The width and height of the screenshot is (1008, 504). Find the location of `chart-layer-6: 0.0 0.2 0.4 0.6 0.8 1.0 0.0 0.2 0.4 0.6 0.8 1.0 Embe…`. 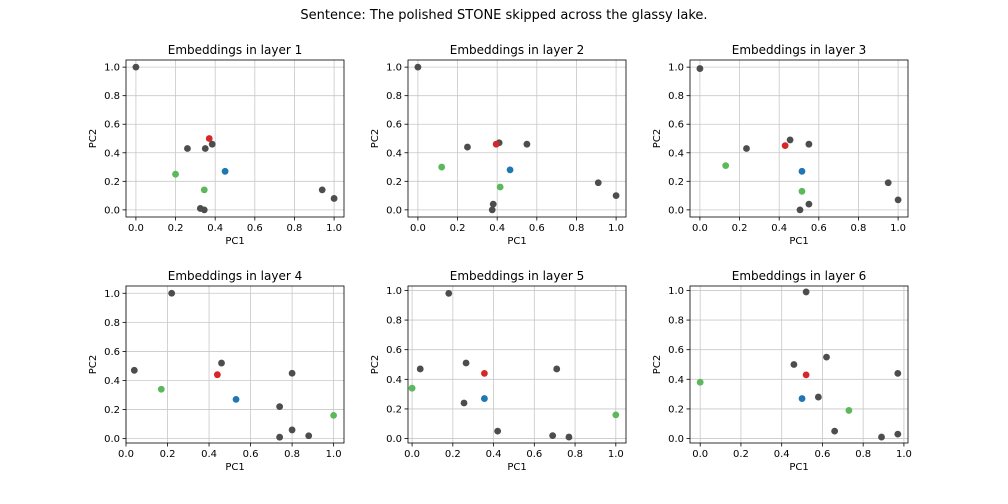

chart-layer-6: 0.0 0.2 0.4 0.6 0.8 1.0 0.0 0.2 0.4 0.6 0.8 1.0 Embe… is located at coordinates (782, 371).